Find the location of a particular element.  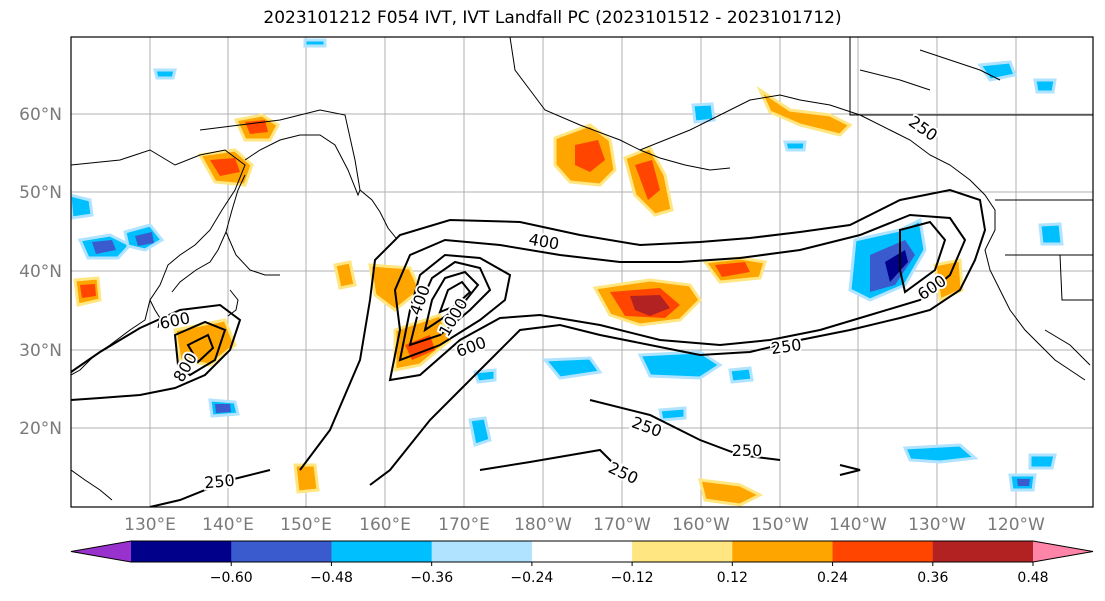

latitude-label: 30°N is located at coordinates (40, 351).